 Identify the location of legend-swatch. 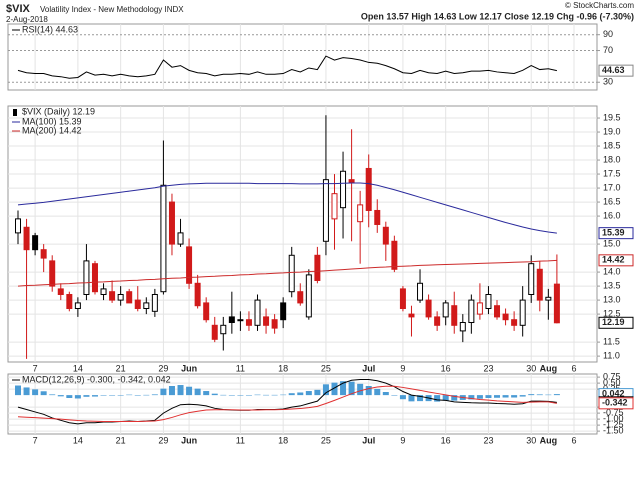
(15, 112).